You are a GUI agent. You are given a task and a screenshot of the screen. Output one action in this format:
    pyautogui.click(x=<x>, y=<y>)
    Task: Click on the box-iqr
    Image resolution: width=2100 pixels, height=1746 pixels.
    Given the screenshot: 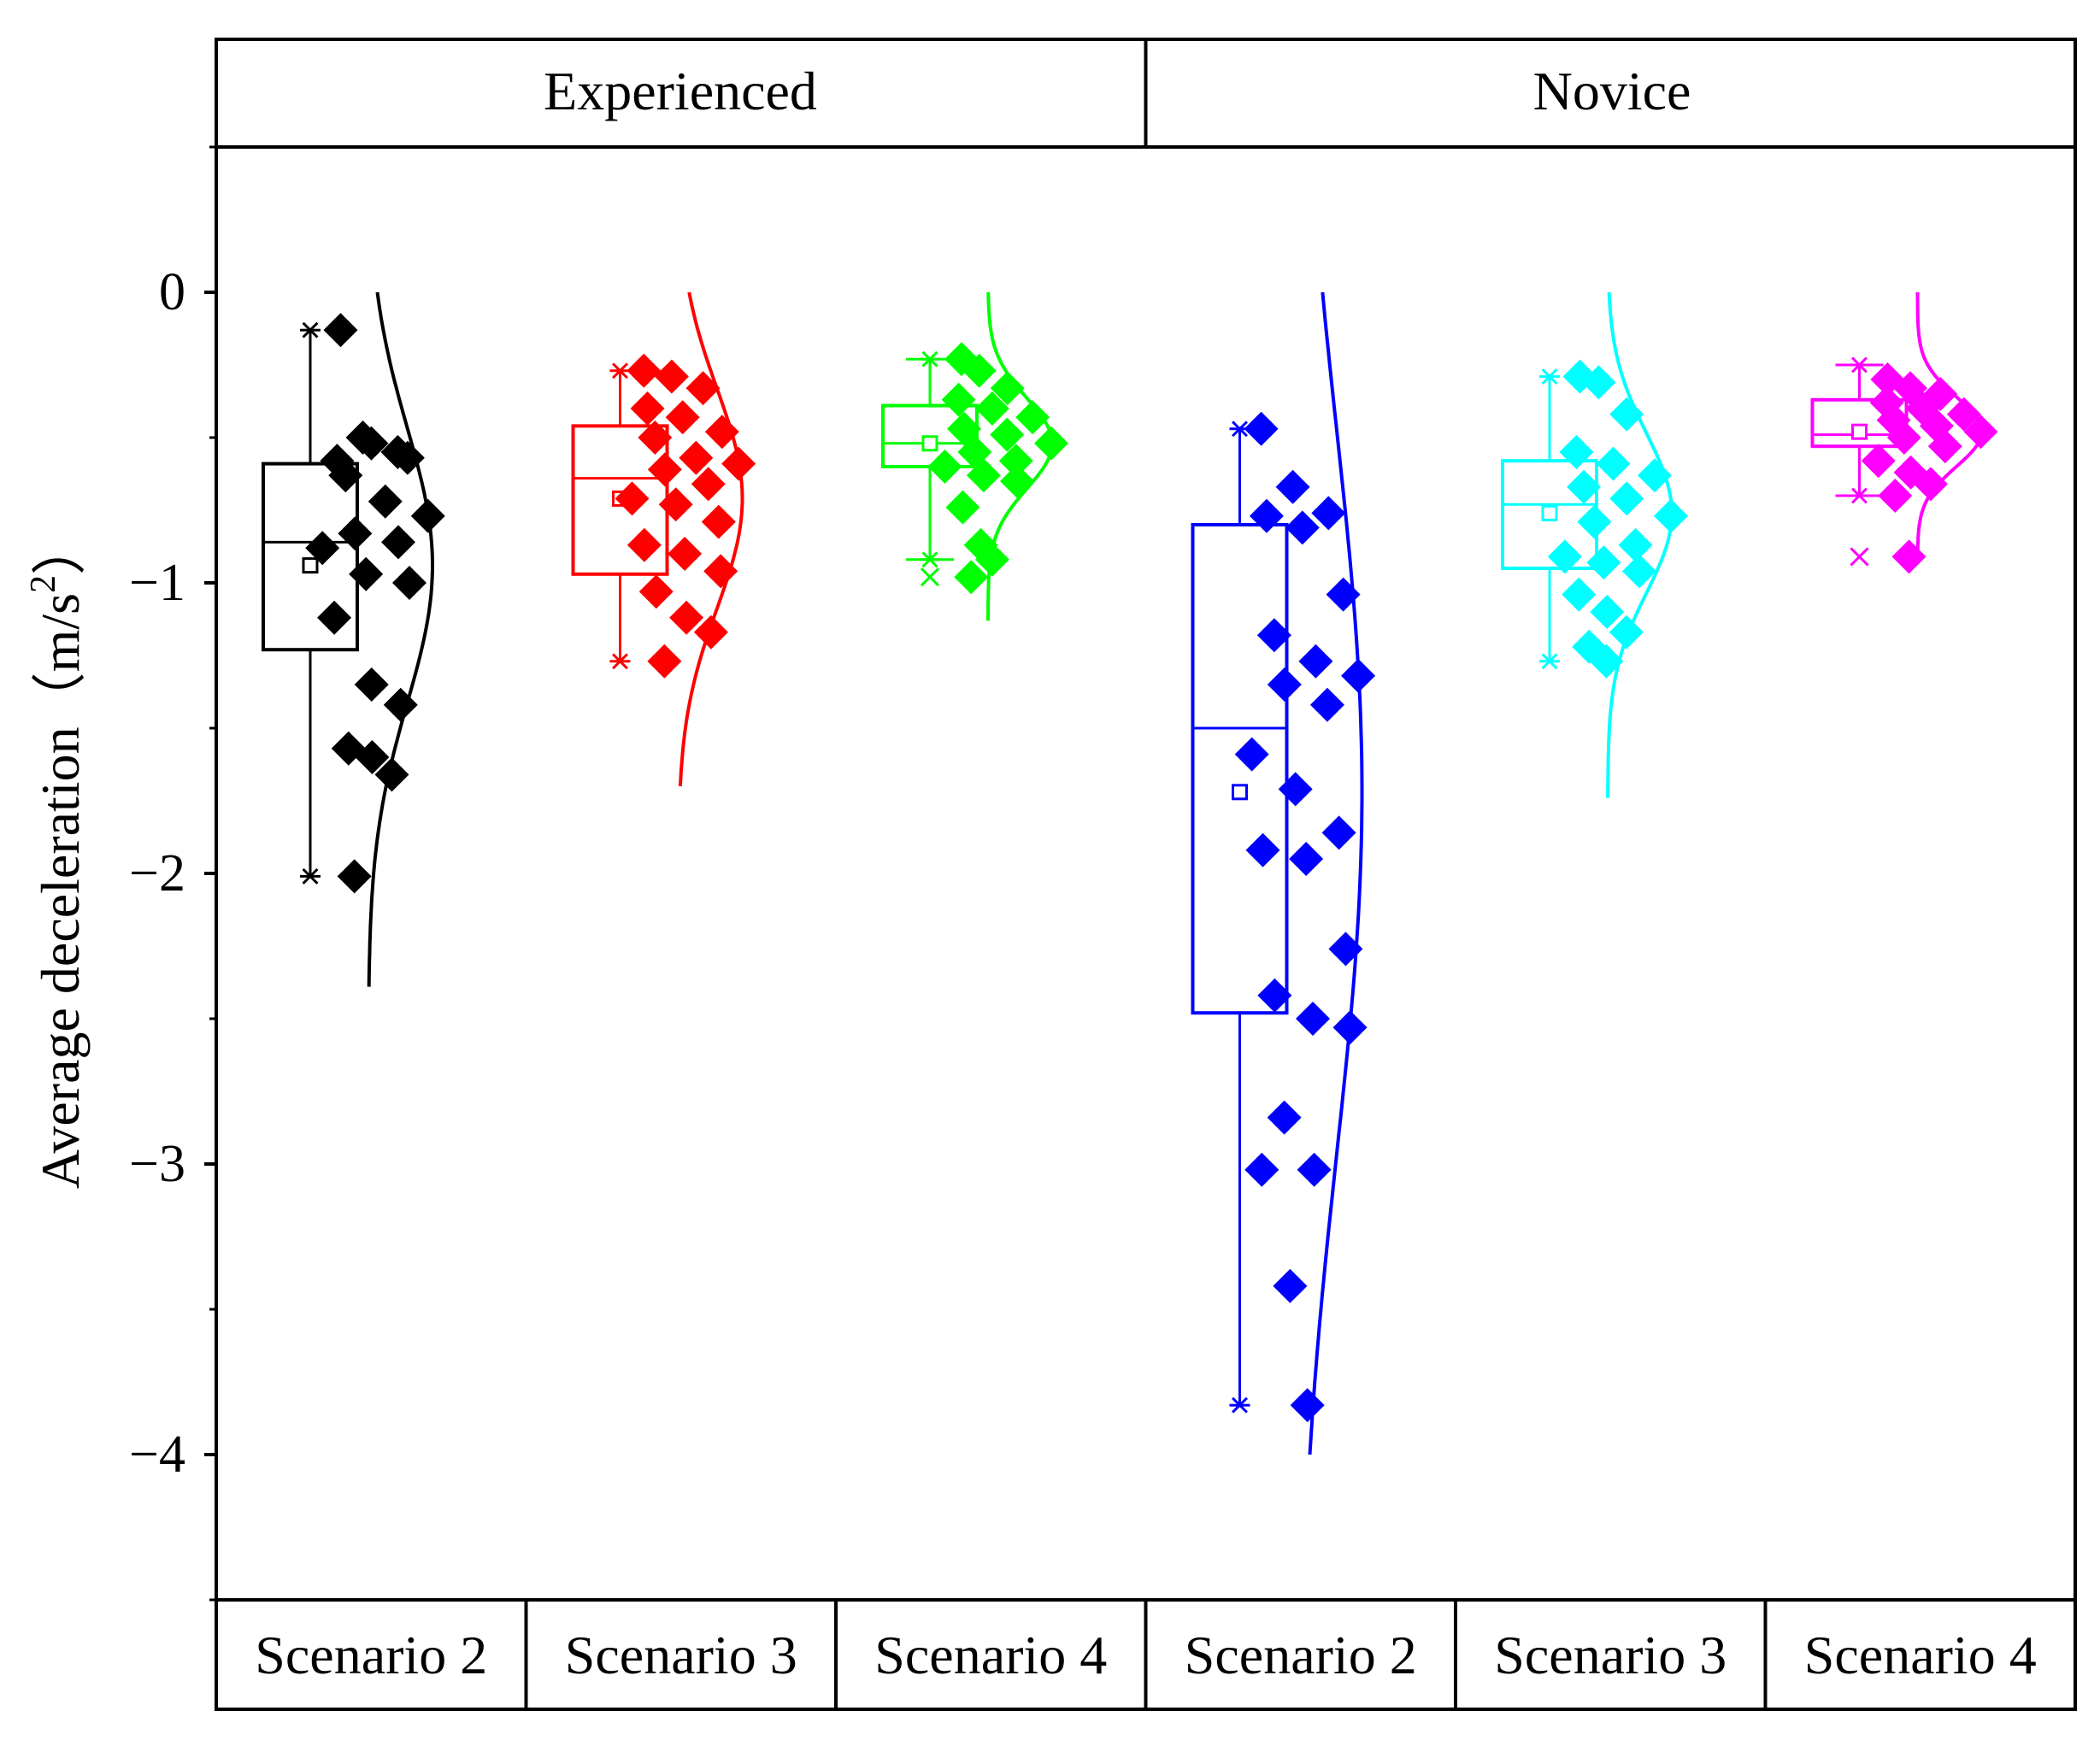 What is the action you would take?
    pyautogui.click(x=1240, y=769)
    